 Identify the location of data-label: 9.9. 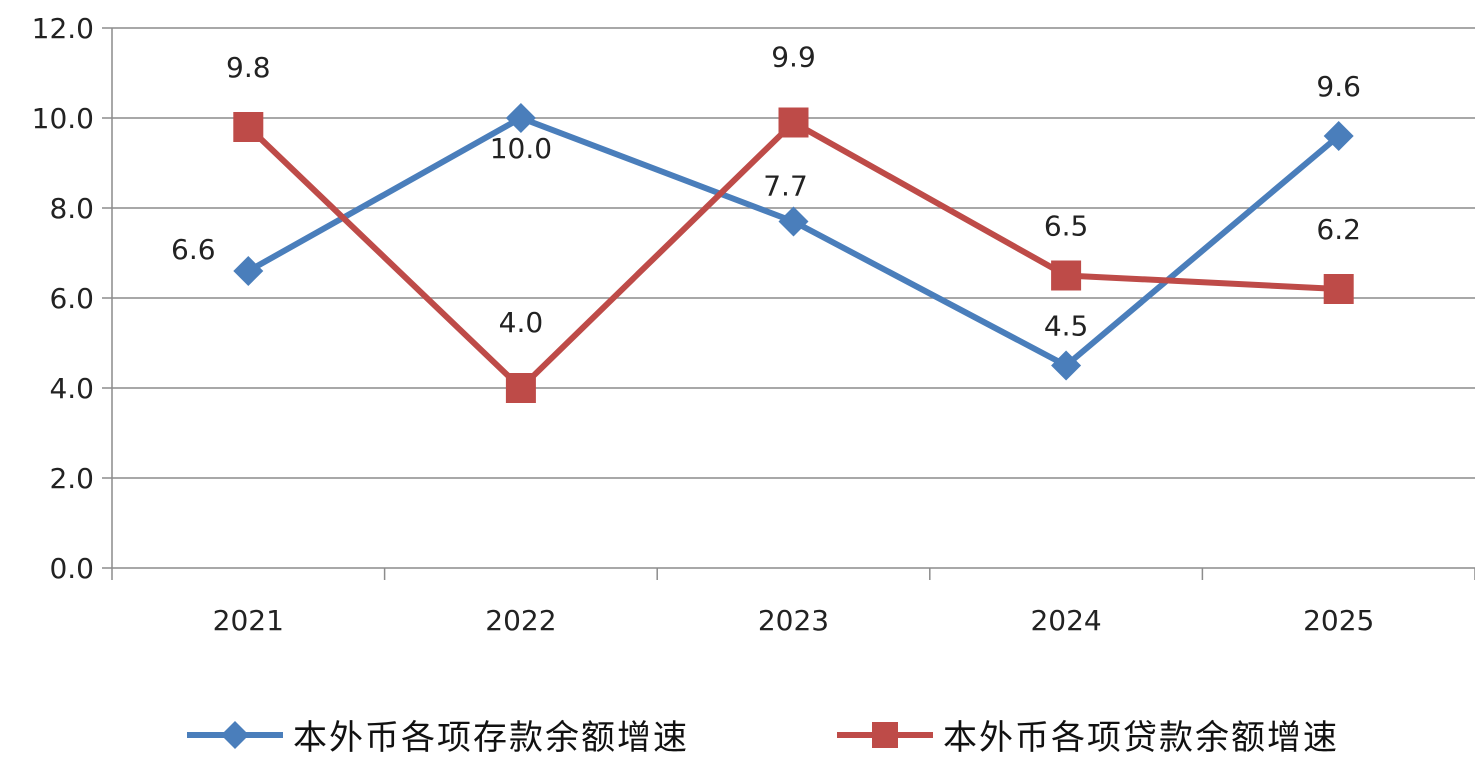
(793, 57).